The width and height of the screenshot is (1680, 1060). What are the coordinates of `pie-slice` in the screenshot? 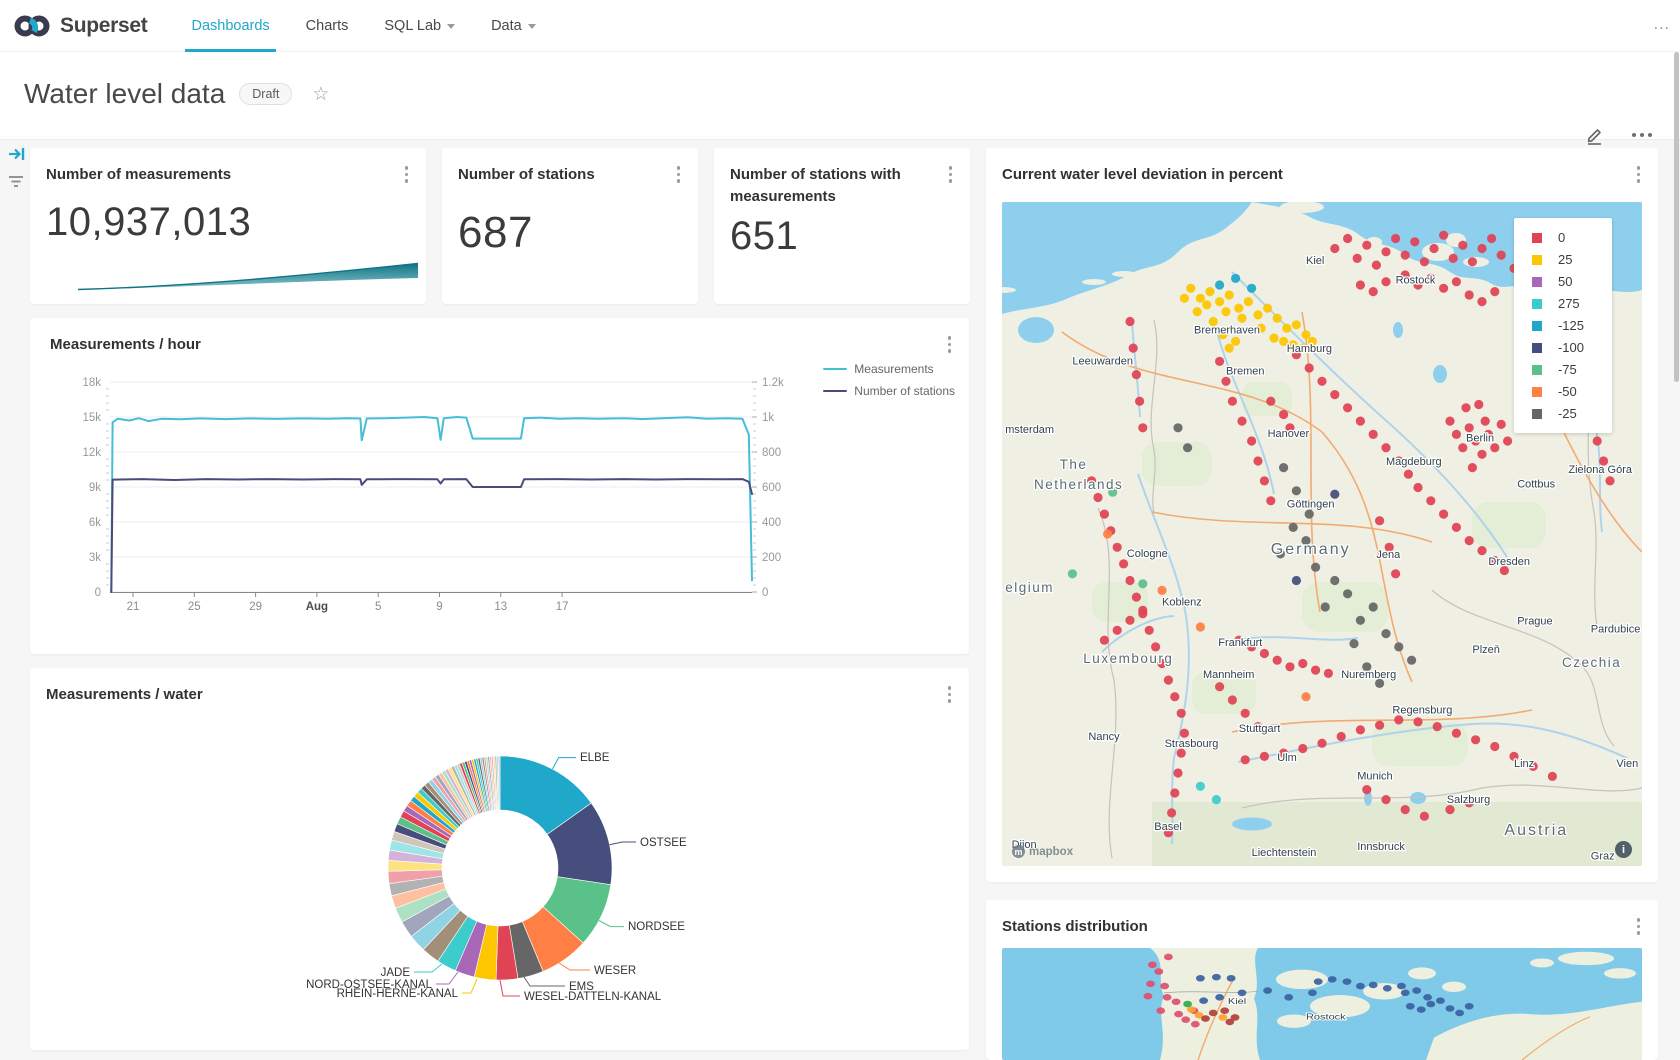 It's located at (499, 783).